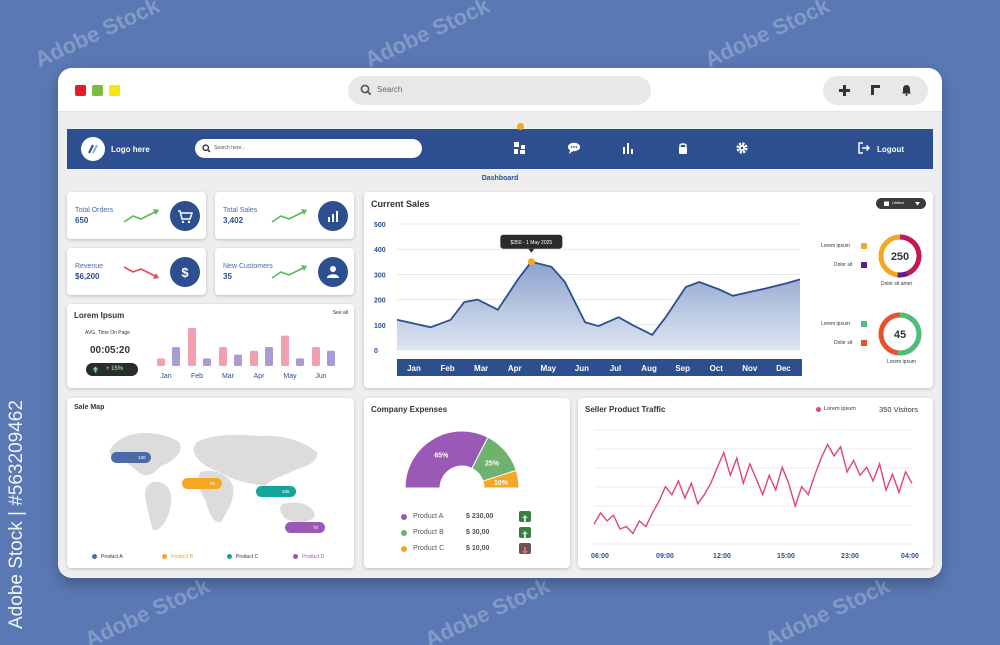  Describe the element at coordinates (414, 368) in the screenshot. I see `x-tick-label: Jan` at that location.